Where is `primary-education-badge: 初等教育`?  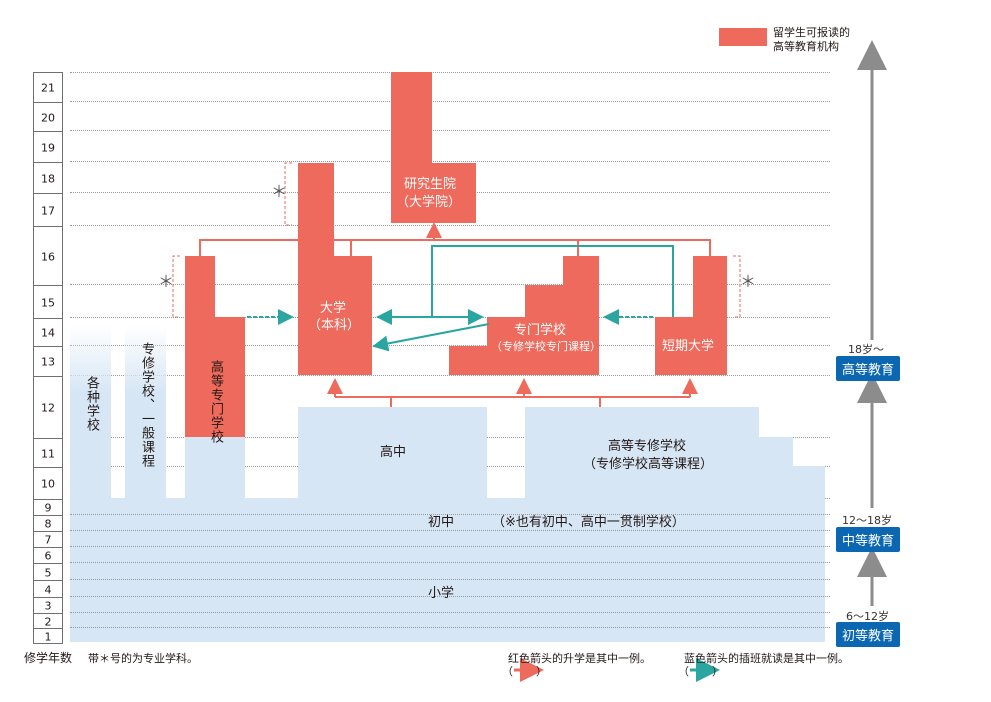 primary-education-badge: 初等教育 is located at coordinates (868, 634).